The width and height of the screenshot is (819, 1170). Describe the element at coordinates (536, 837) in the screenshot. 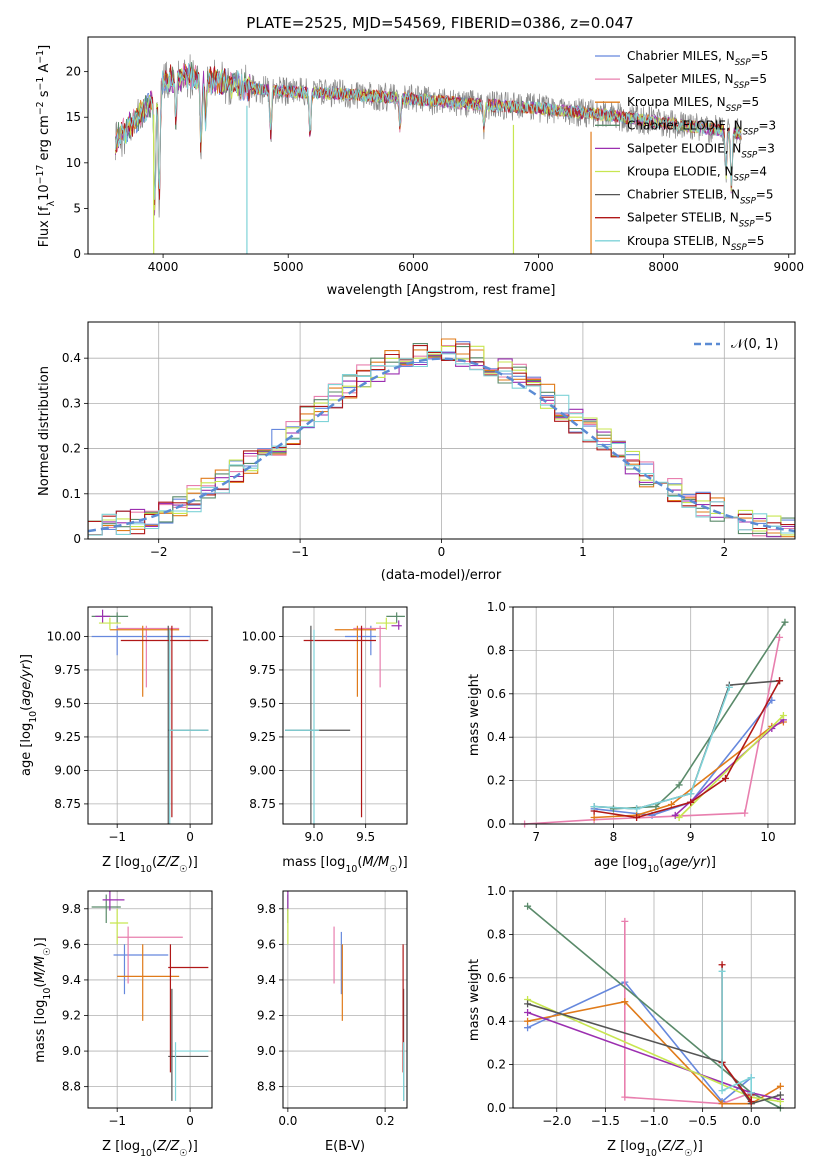

I see `x-tick-label: 7` at that location.